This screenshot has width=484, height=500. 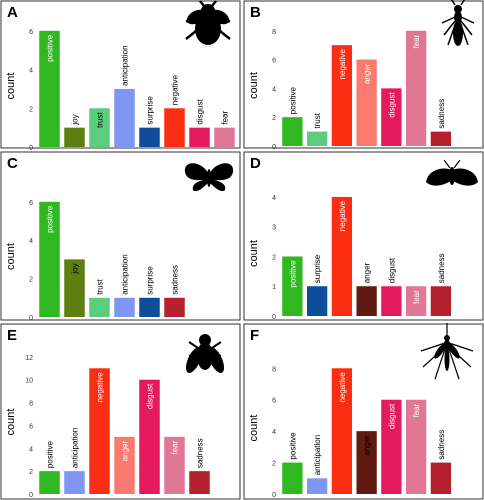 What do you see at coordinates (208, 20) in the screenshot?
I see `bee-legs` at bounding box center [208, 20].